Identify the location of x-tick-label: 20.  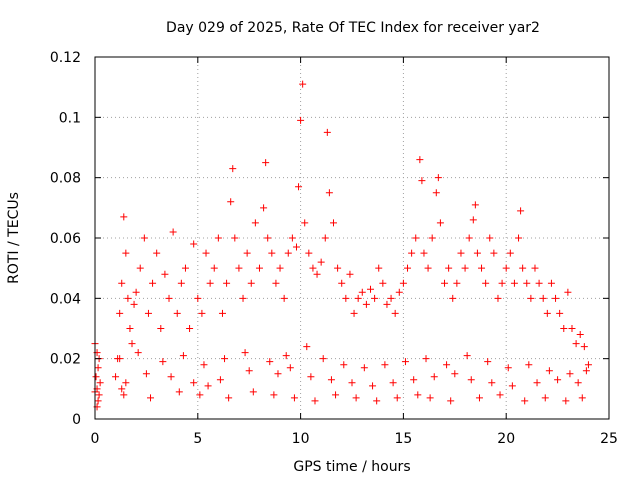
(506, 439).